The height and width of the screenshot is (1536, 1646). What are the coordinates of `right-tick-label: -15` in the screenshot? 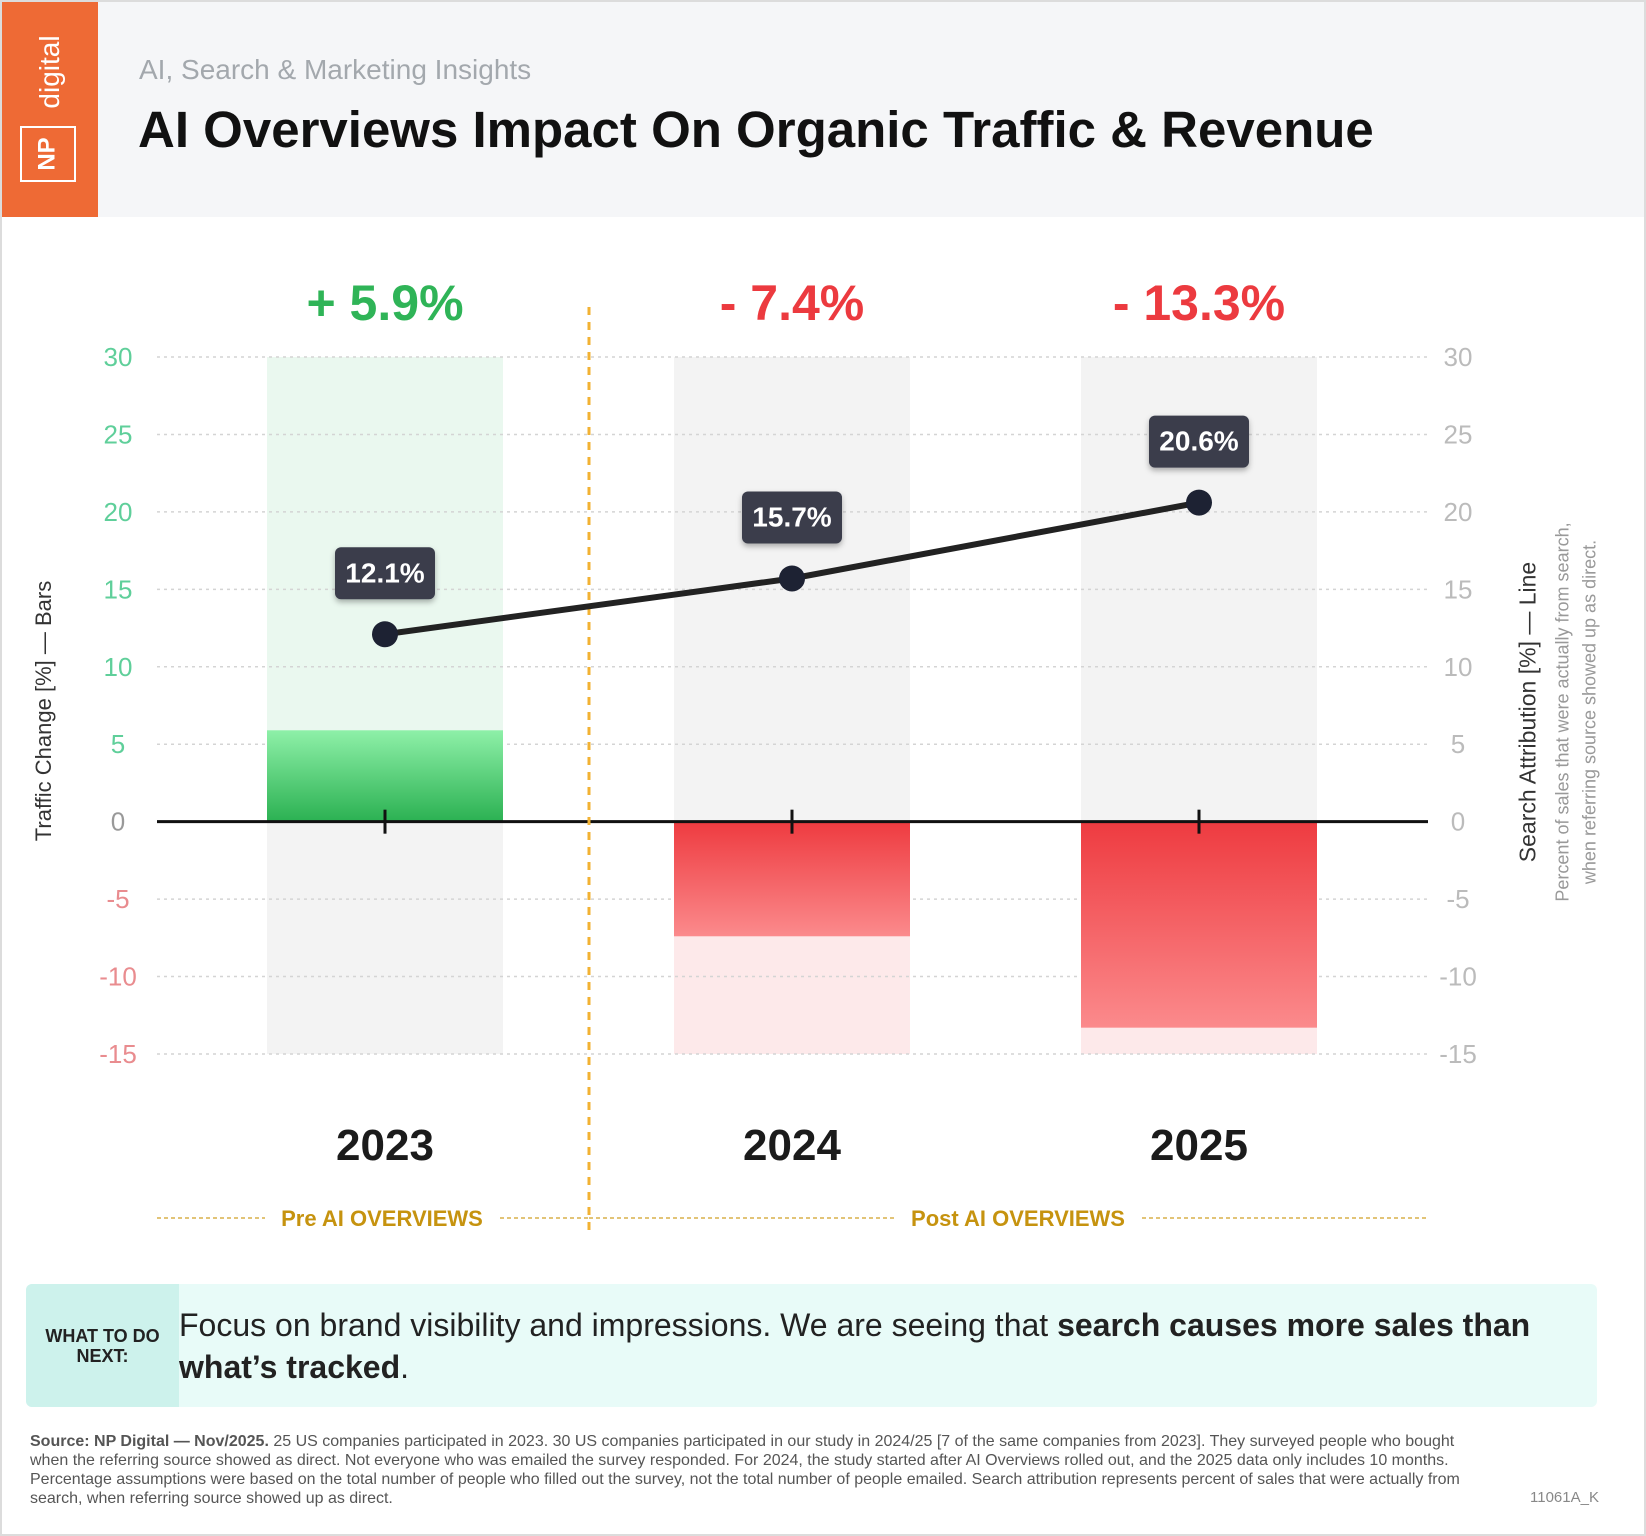 It's located at (1458, 1054).